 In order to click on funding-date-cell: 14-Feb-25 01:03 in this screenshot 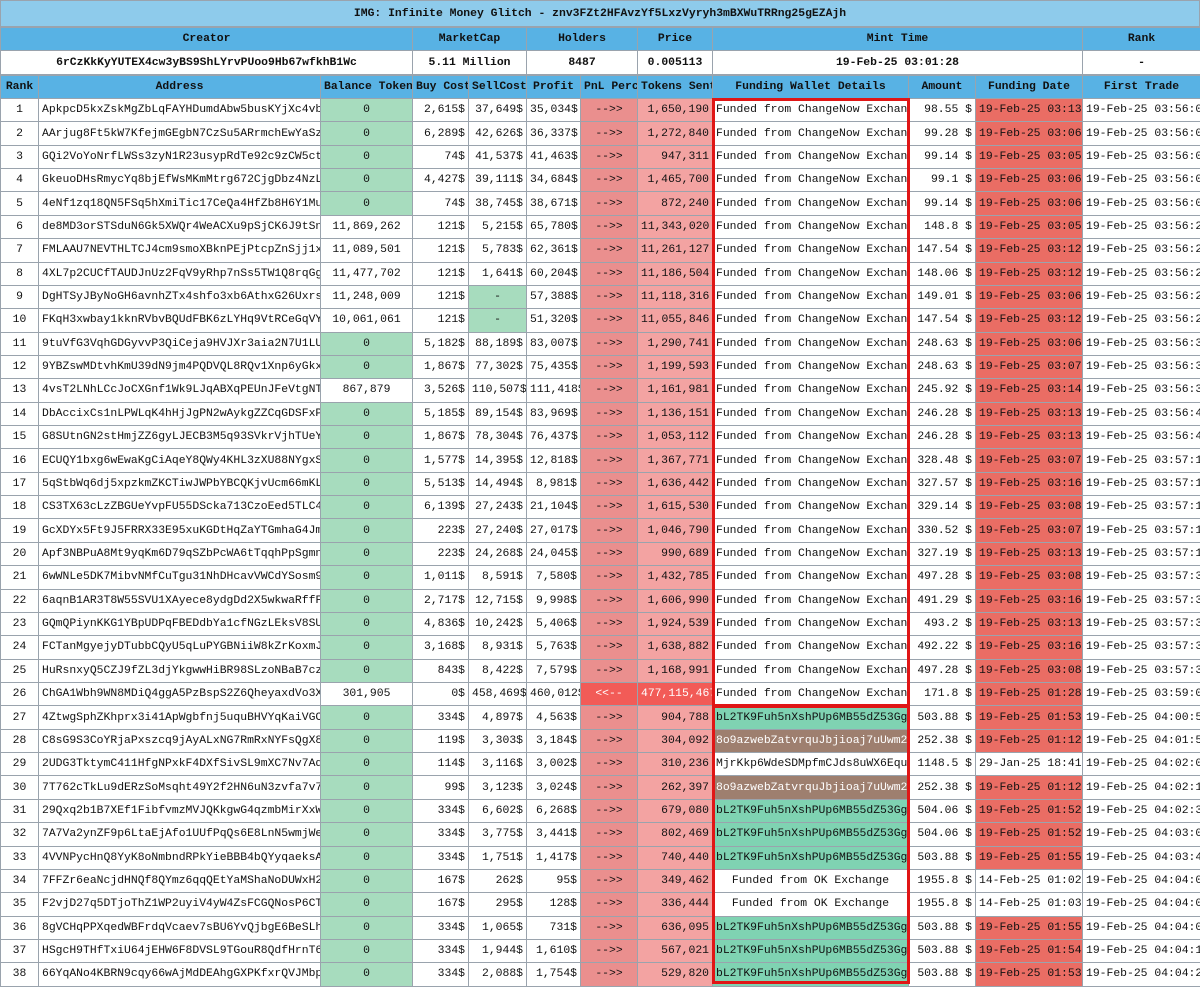, I will do `click(1029, 904)`.